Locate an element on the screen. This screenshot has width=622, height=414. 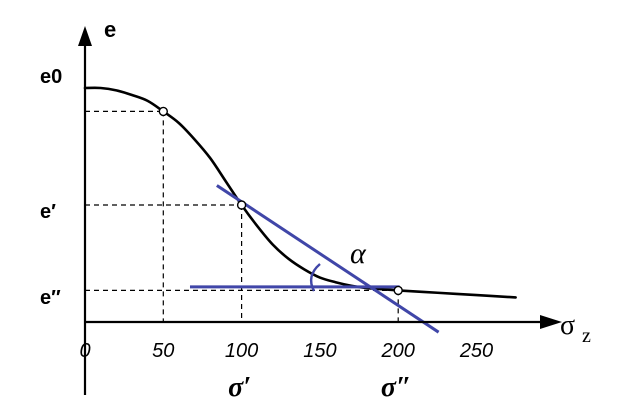
x-tick-label-50: 50 is located at coordinates (163, 351).